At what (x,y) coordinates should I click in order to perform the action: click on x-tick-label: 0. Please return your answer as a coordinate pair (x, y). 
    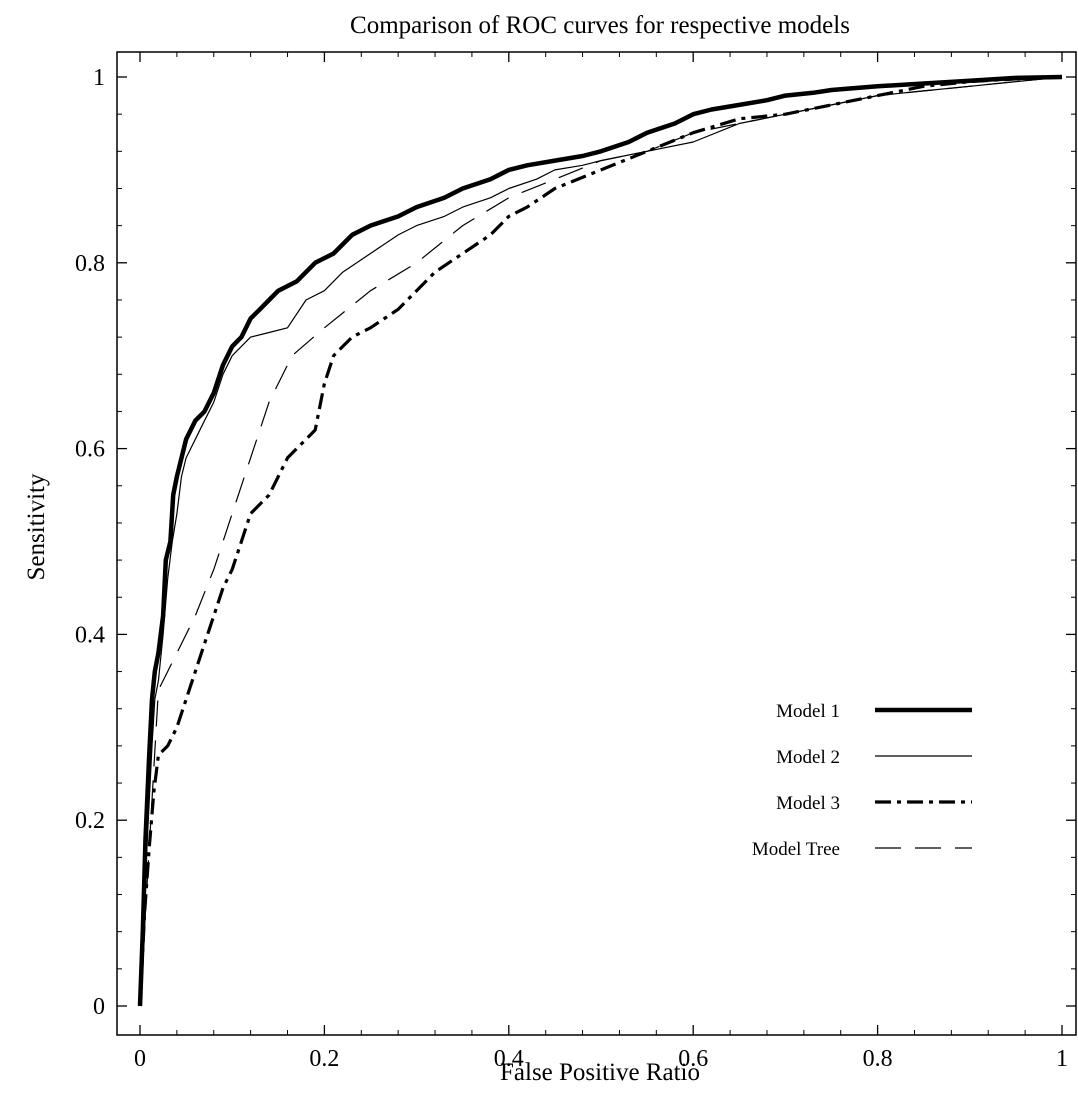
    Looking at the image, I should click on (140, 1059).